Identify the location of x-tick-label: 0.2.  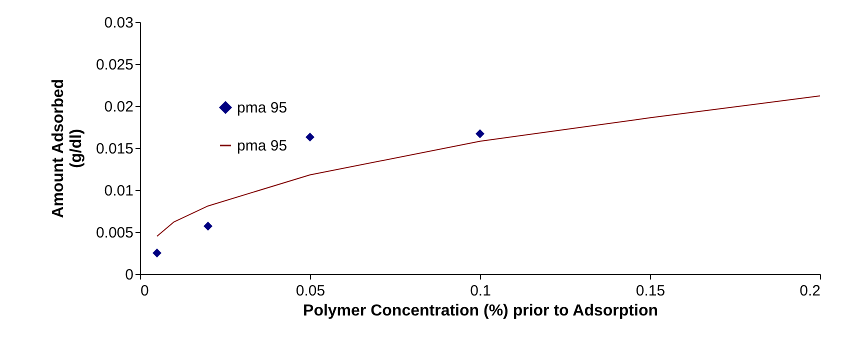
(810, 291).